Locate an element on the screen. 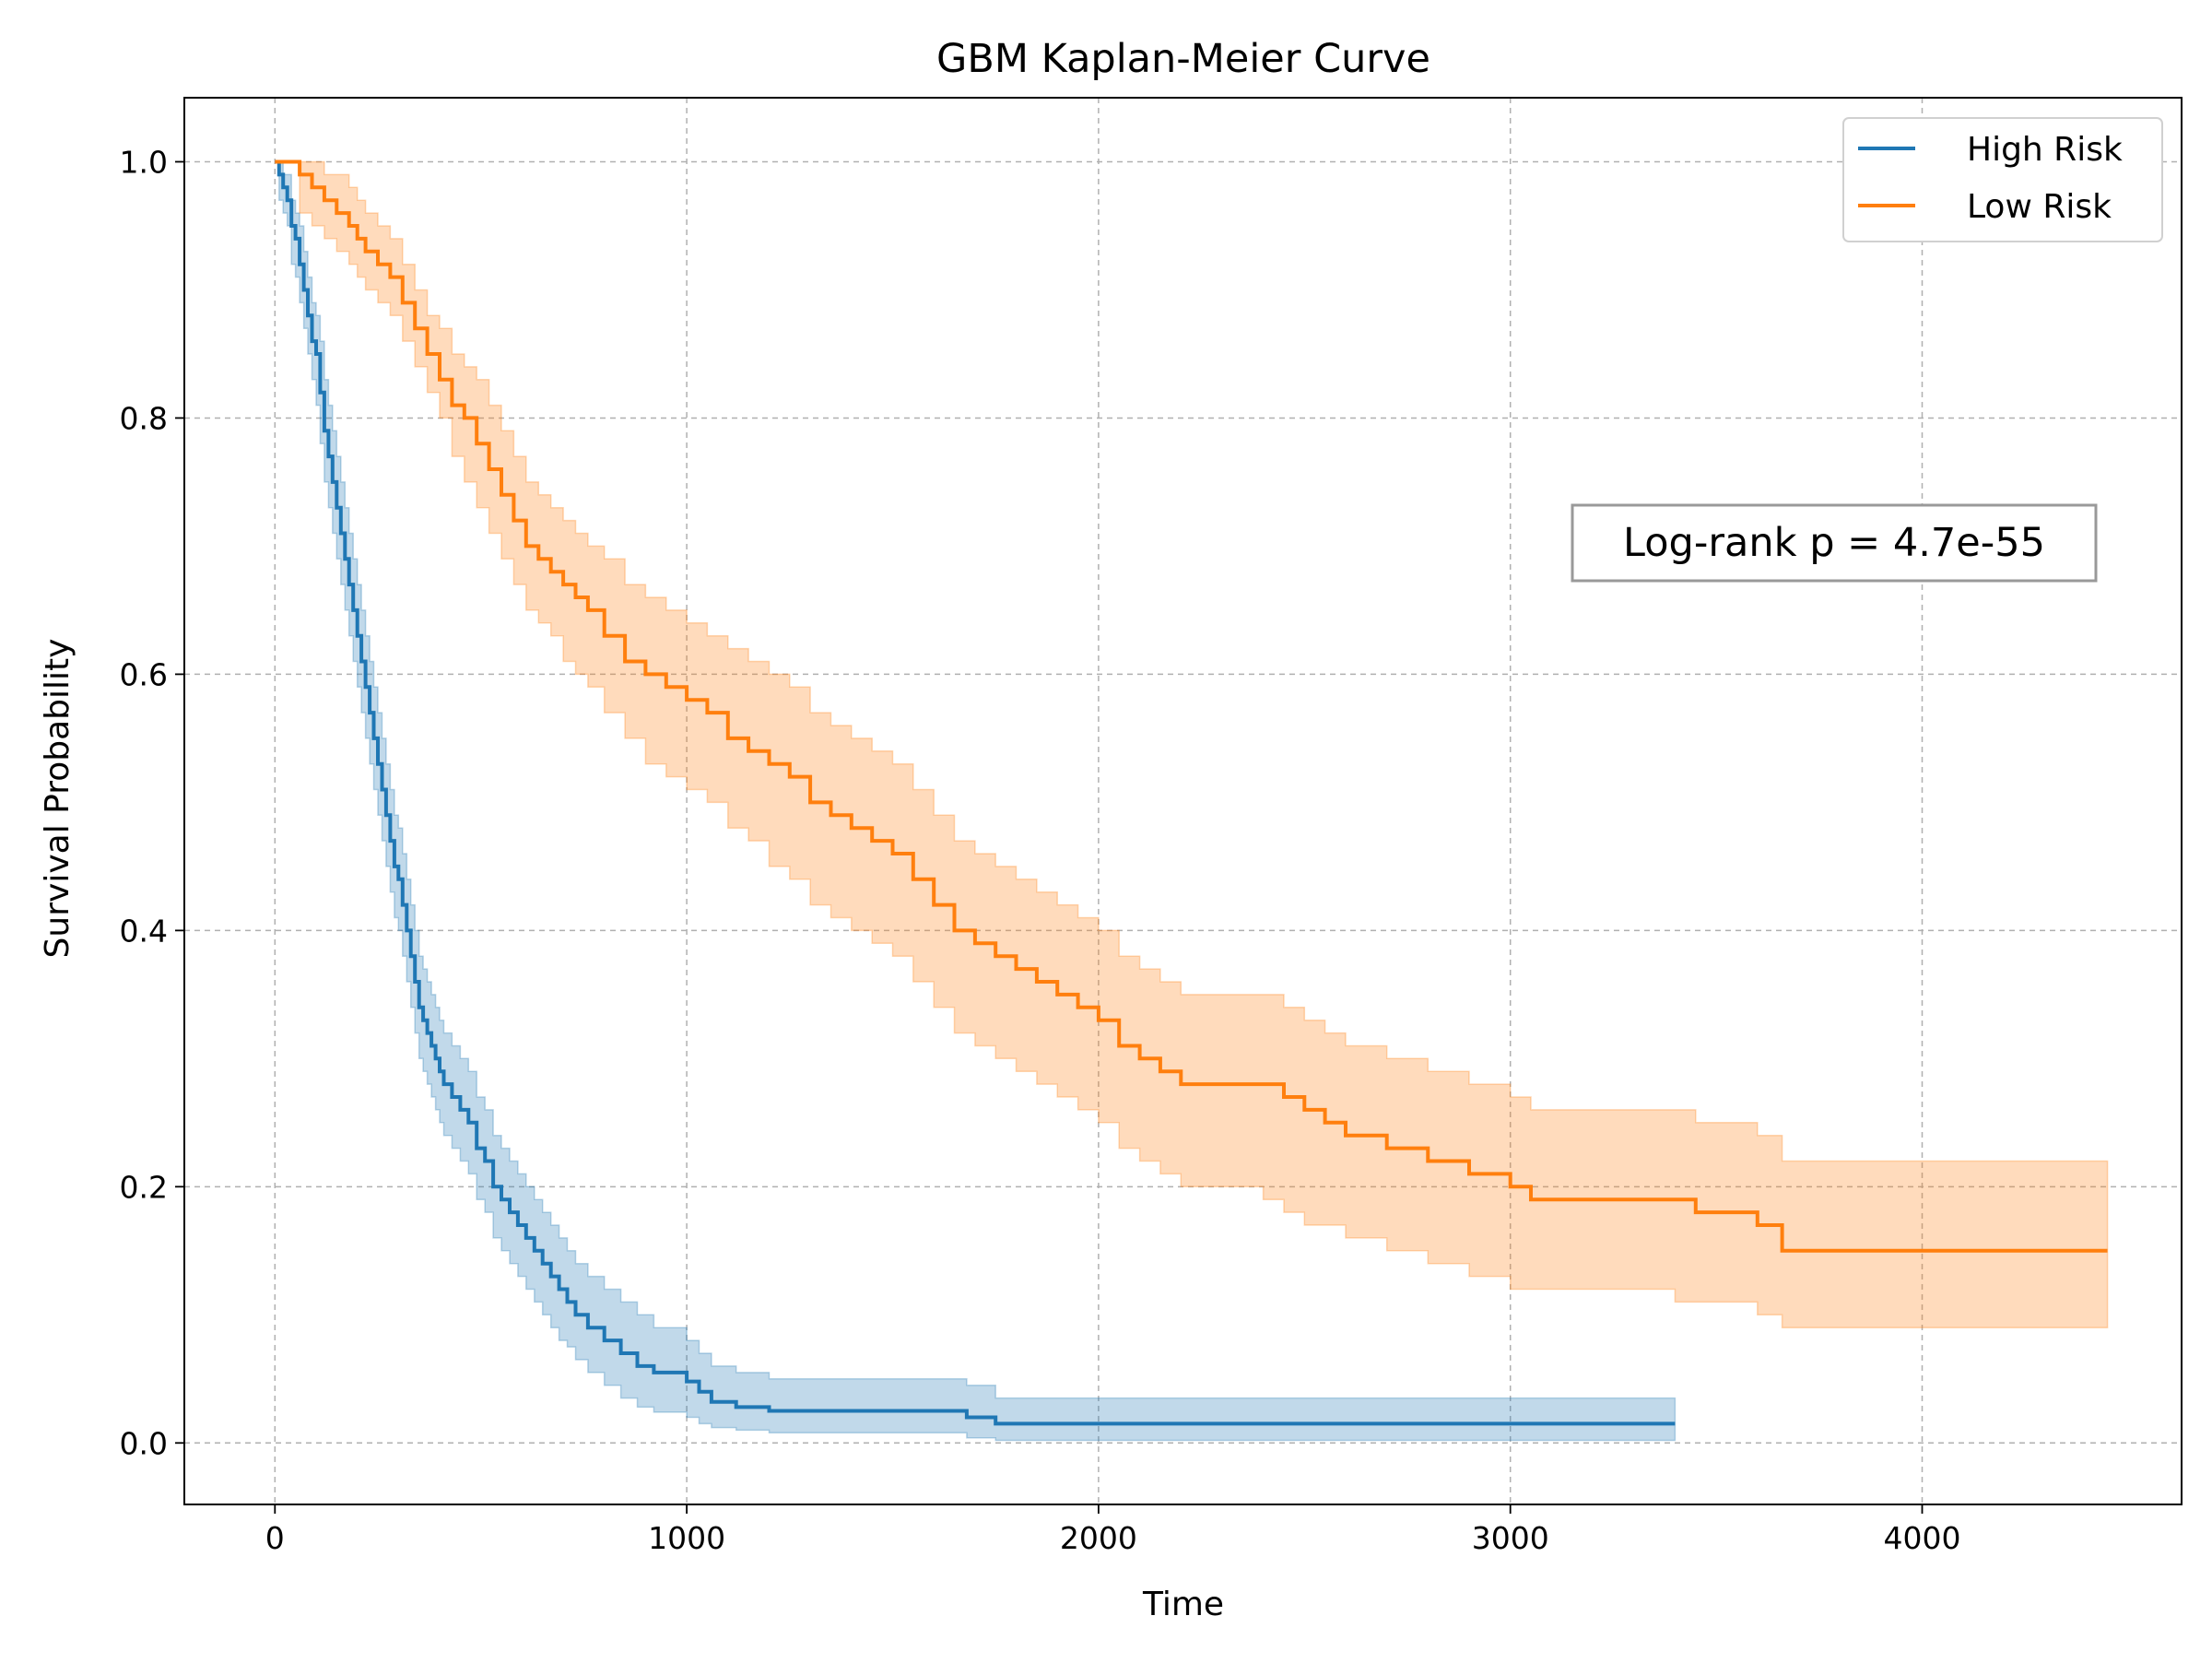 This screenshot has height=1663, width=2212. legend: High Risk Low Risk is located at coordinates (2002, 179).